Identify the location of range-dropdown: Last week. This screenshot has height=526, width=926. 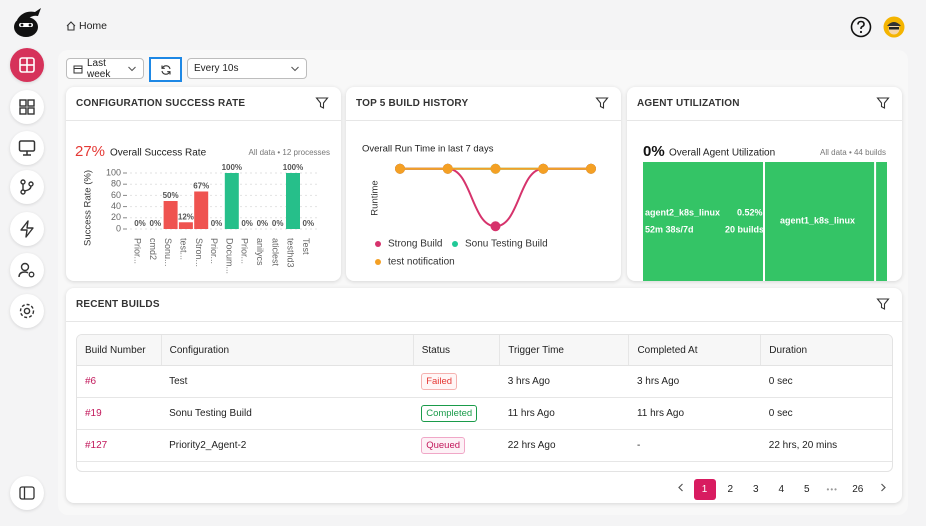
(105, 68).